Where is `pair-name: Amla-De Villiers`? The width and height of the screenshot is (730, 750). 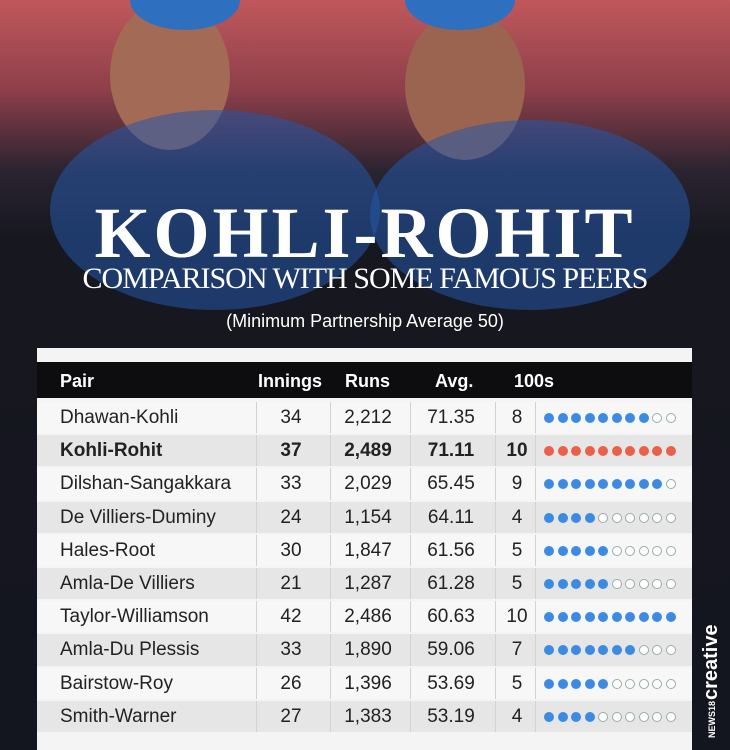
pair-name: Amla-De Villiers is located at coordinates (127, 583).